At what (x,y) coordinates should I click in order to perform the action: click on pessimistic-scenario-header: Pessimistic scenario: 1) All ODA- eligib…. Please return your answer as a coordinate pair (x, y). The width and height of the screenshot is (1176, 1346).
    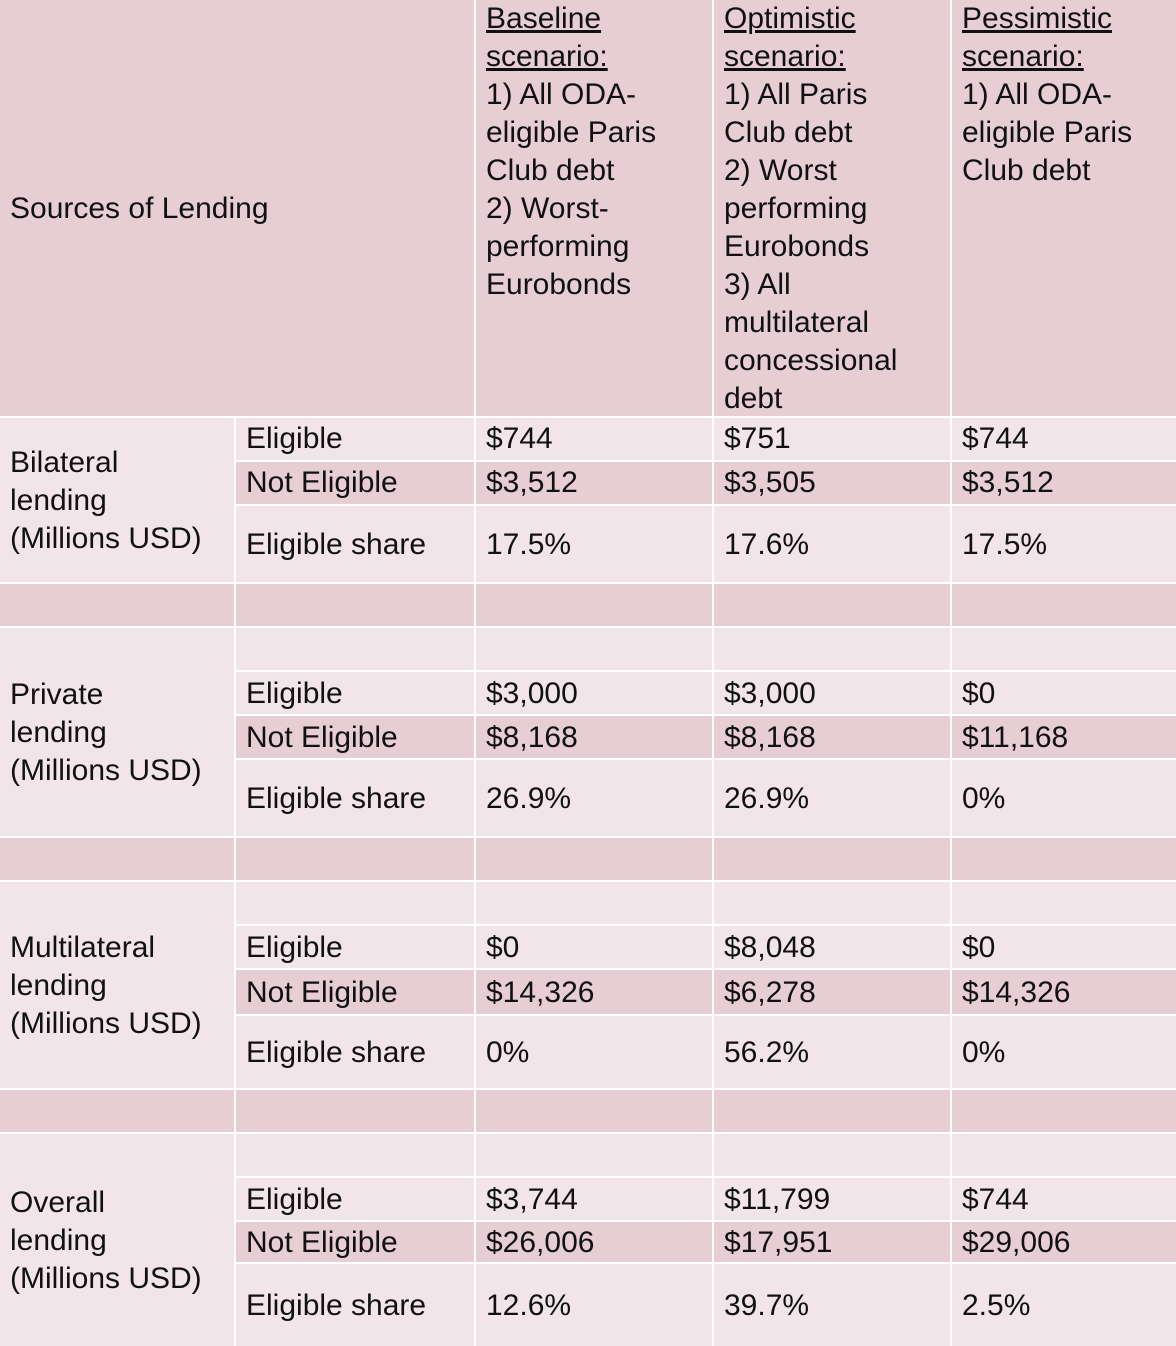
    Looking at the image, I should click on (1064, 208).